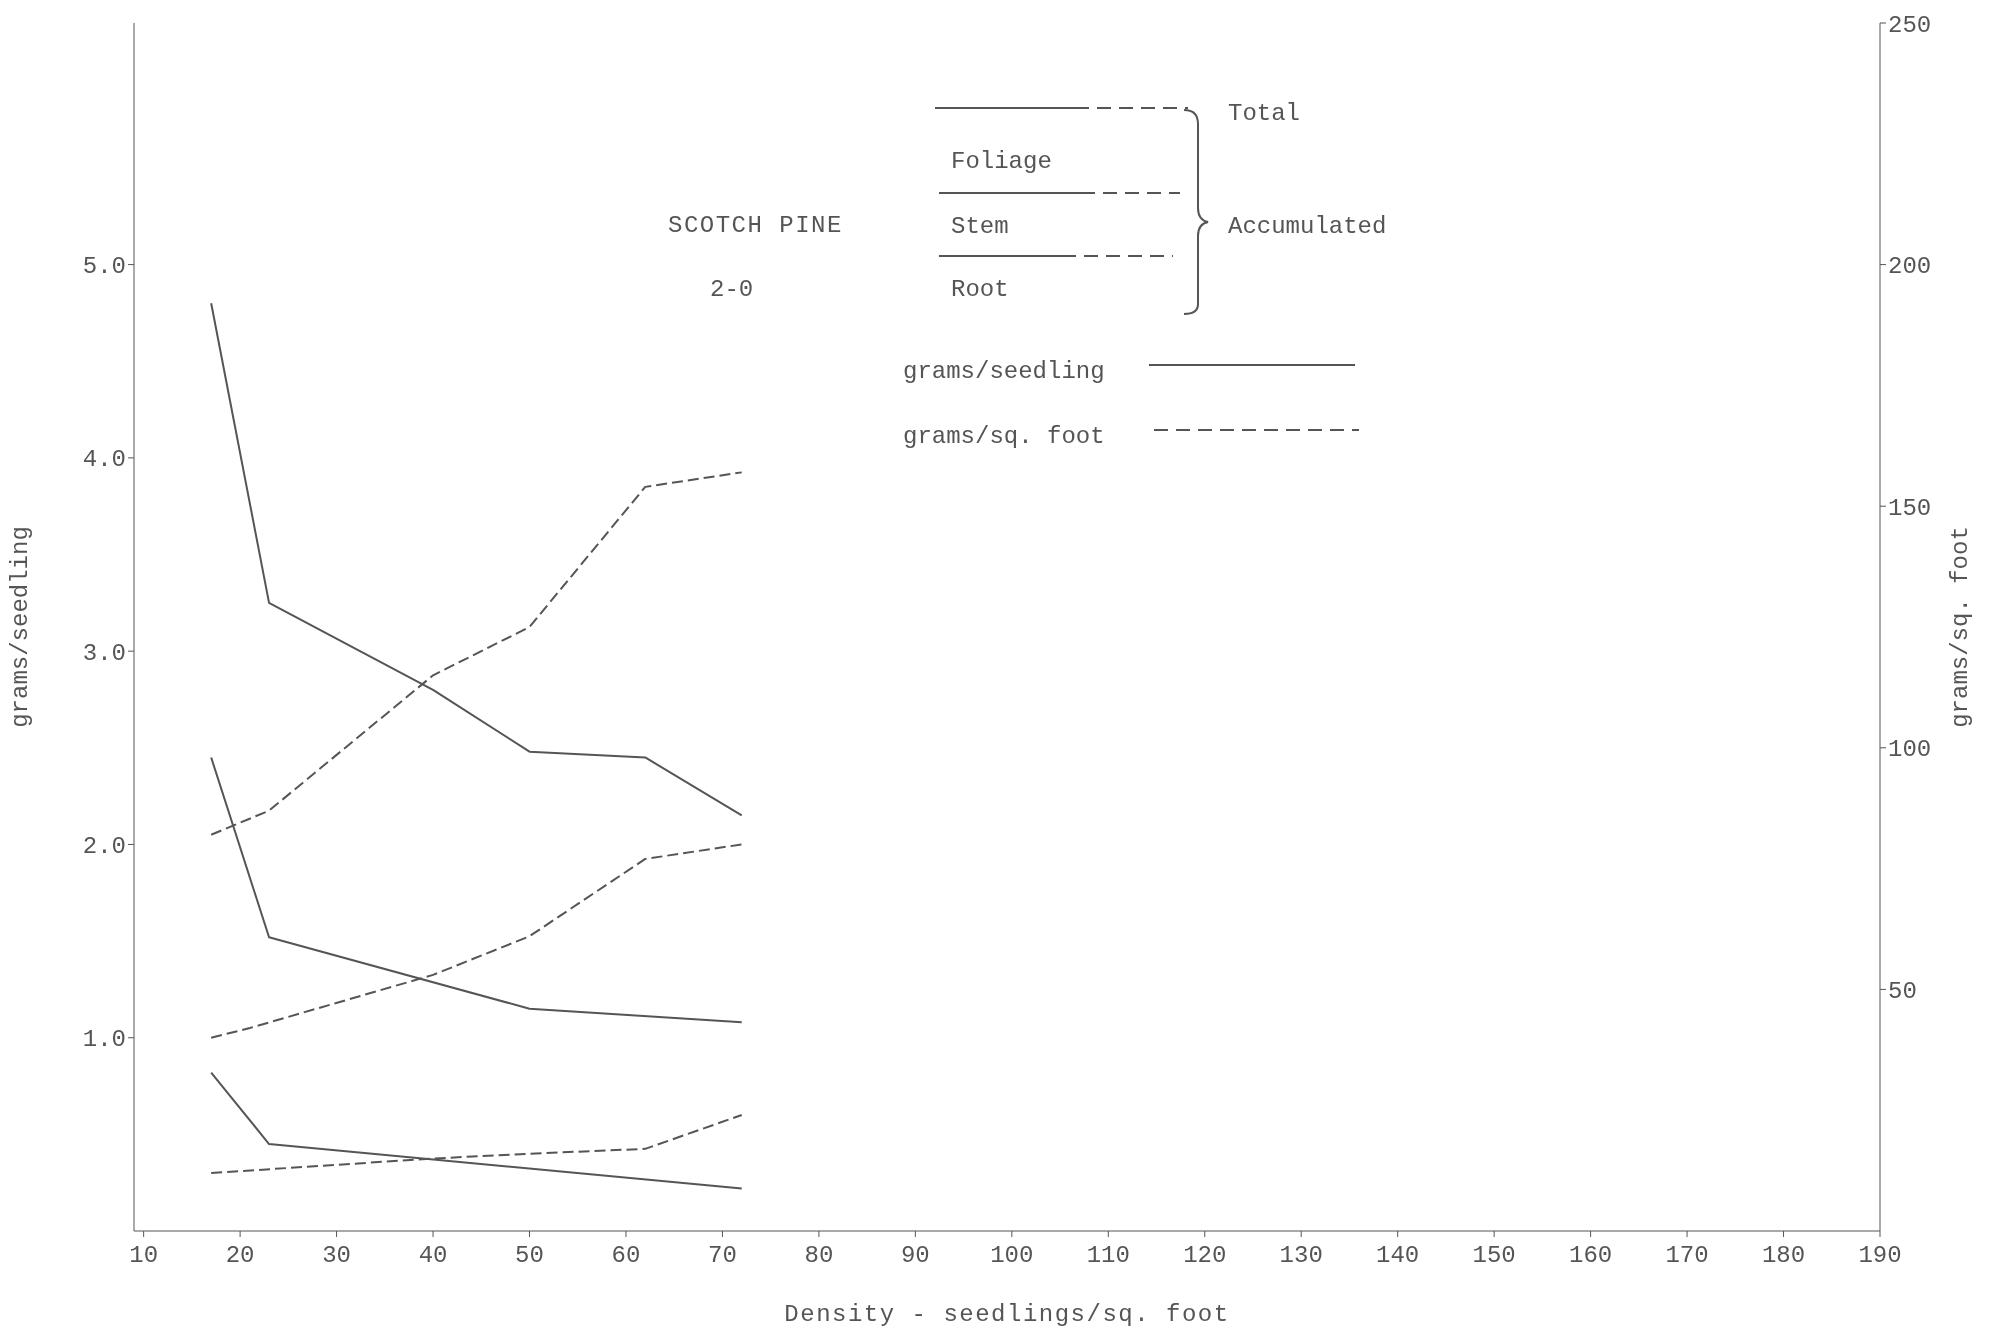 This screenshot has width=1994, height=1342. I want to click on x-tick-label: 170, so click(1687, 1256).